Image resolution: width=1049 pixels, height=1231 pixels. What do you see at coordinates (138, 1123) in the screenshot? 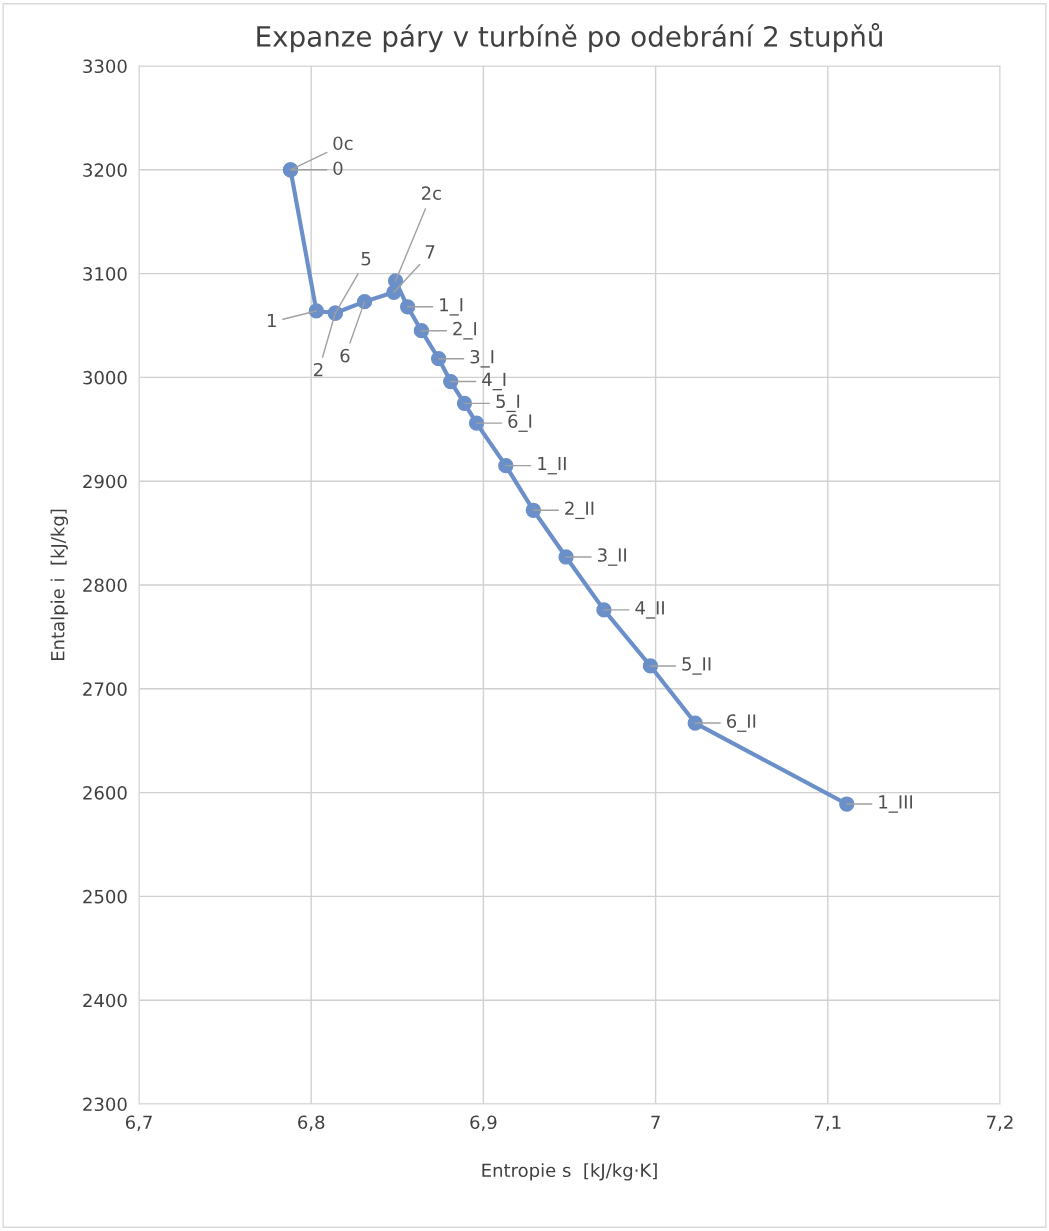
I see `x-tick-label: 6,7` at bounding box center [138, 1123].